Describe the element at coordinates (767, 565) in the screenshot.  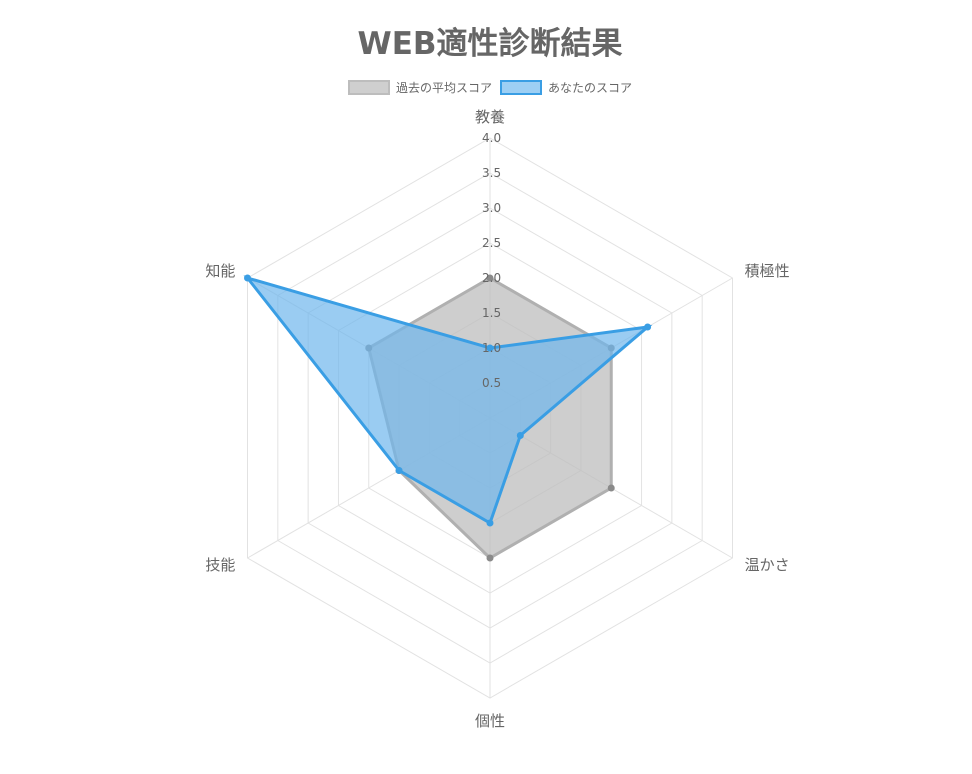
I see `axis-label-2: 温かさ` at that location.